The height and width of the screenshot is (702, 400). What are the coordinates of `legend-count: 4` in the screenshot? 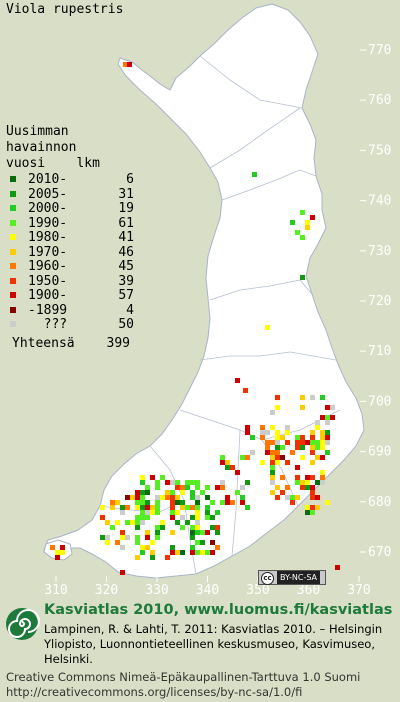 It's located at (130, 310).